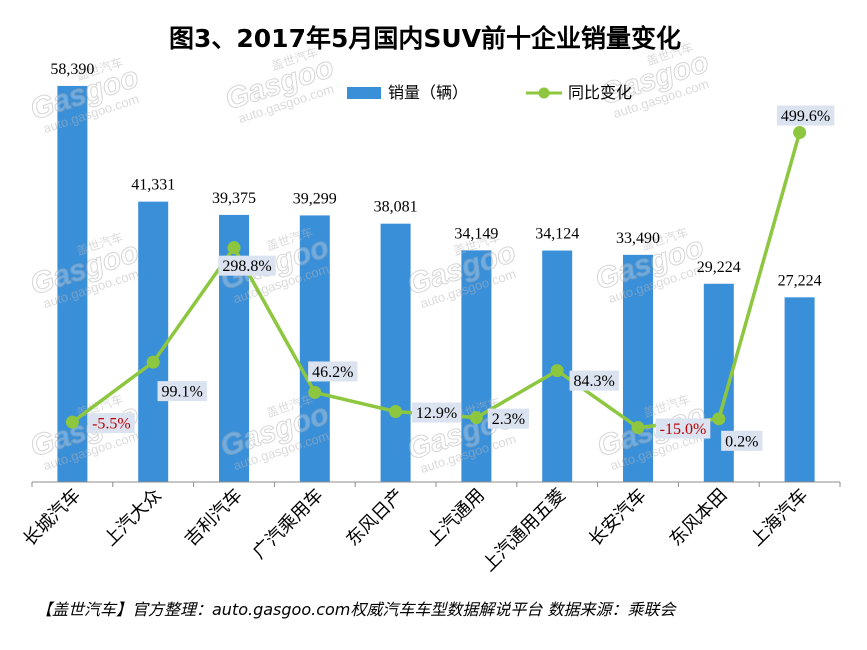  I want to click on yoy-label-text: 84.3%, so click(594, 381).